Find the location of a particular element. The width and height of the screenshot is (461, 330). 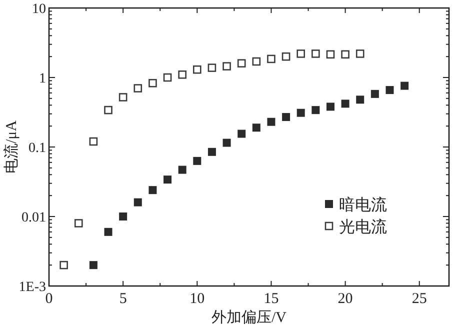

x-tick-label: 0 is located at coordinates (49, 299).